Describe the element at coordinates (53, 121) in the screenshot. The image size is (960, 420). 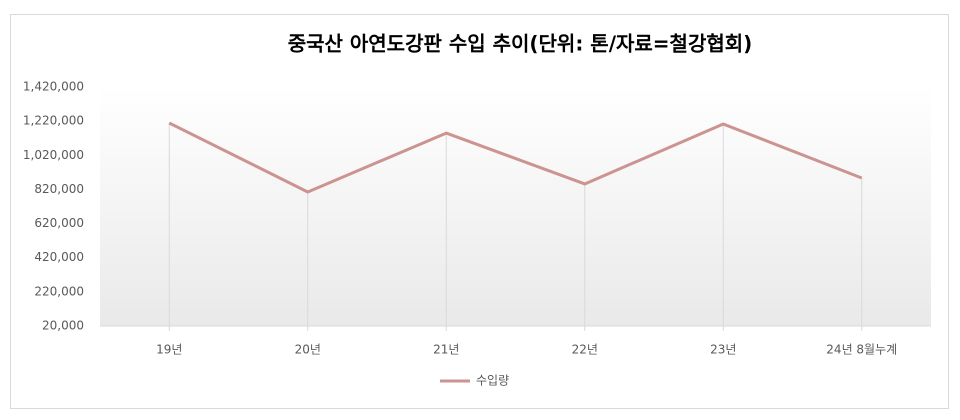
I see `y-tick-label: 1,220,000` at that location.